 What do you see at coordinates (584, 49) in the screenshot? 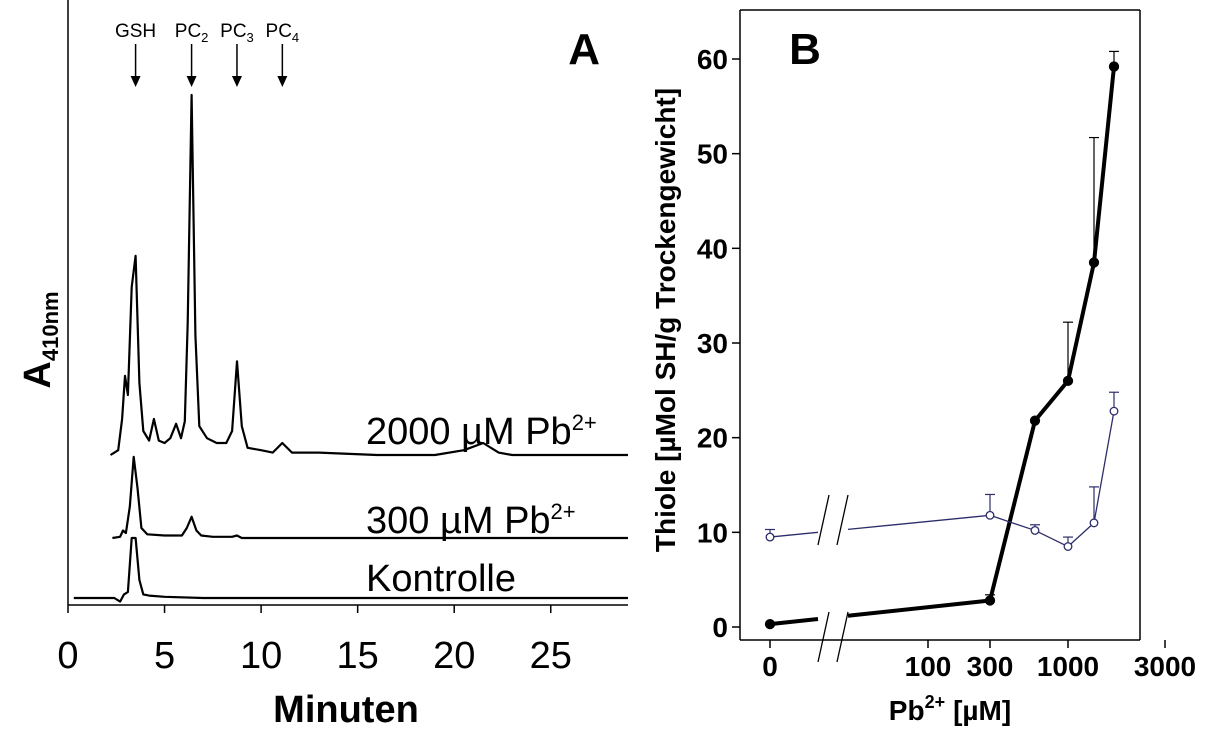
I see `panel-a-label: A` at bounding box center [584, 49].